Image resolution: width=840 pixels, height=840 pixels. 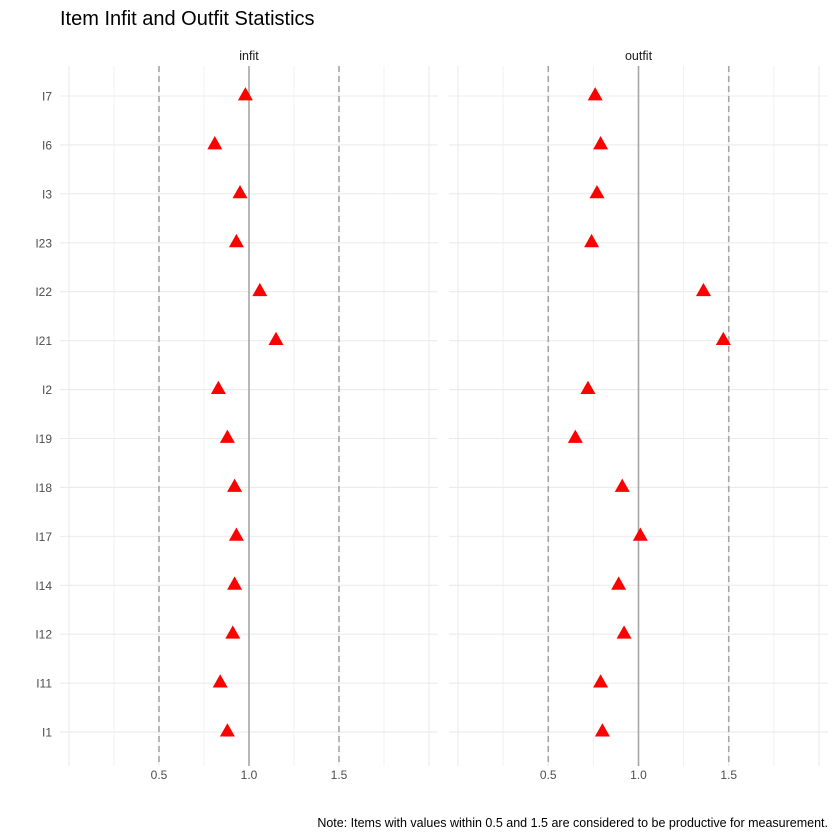 What do you see at coordinates (43, 341) in the screenshot?
I see `y-tick-label: I21` at bounding box center [43, 341].